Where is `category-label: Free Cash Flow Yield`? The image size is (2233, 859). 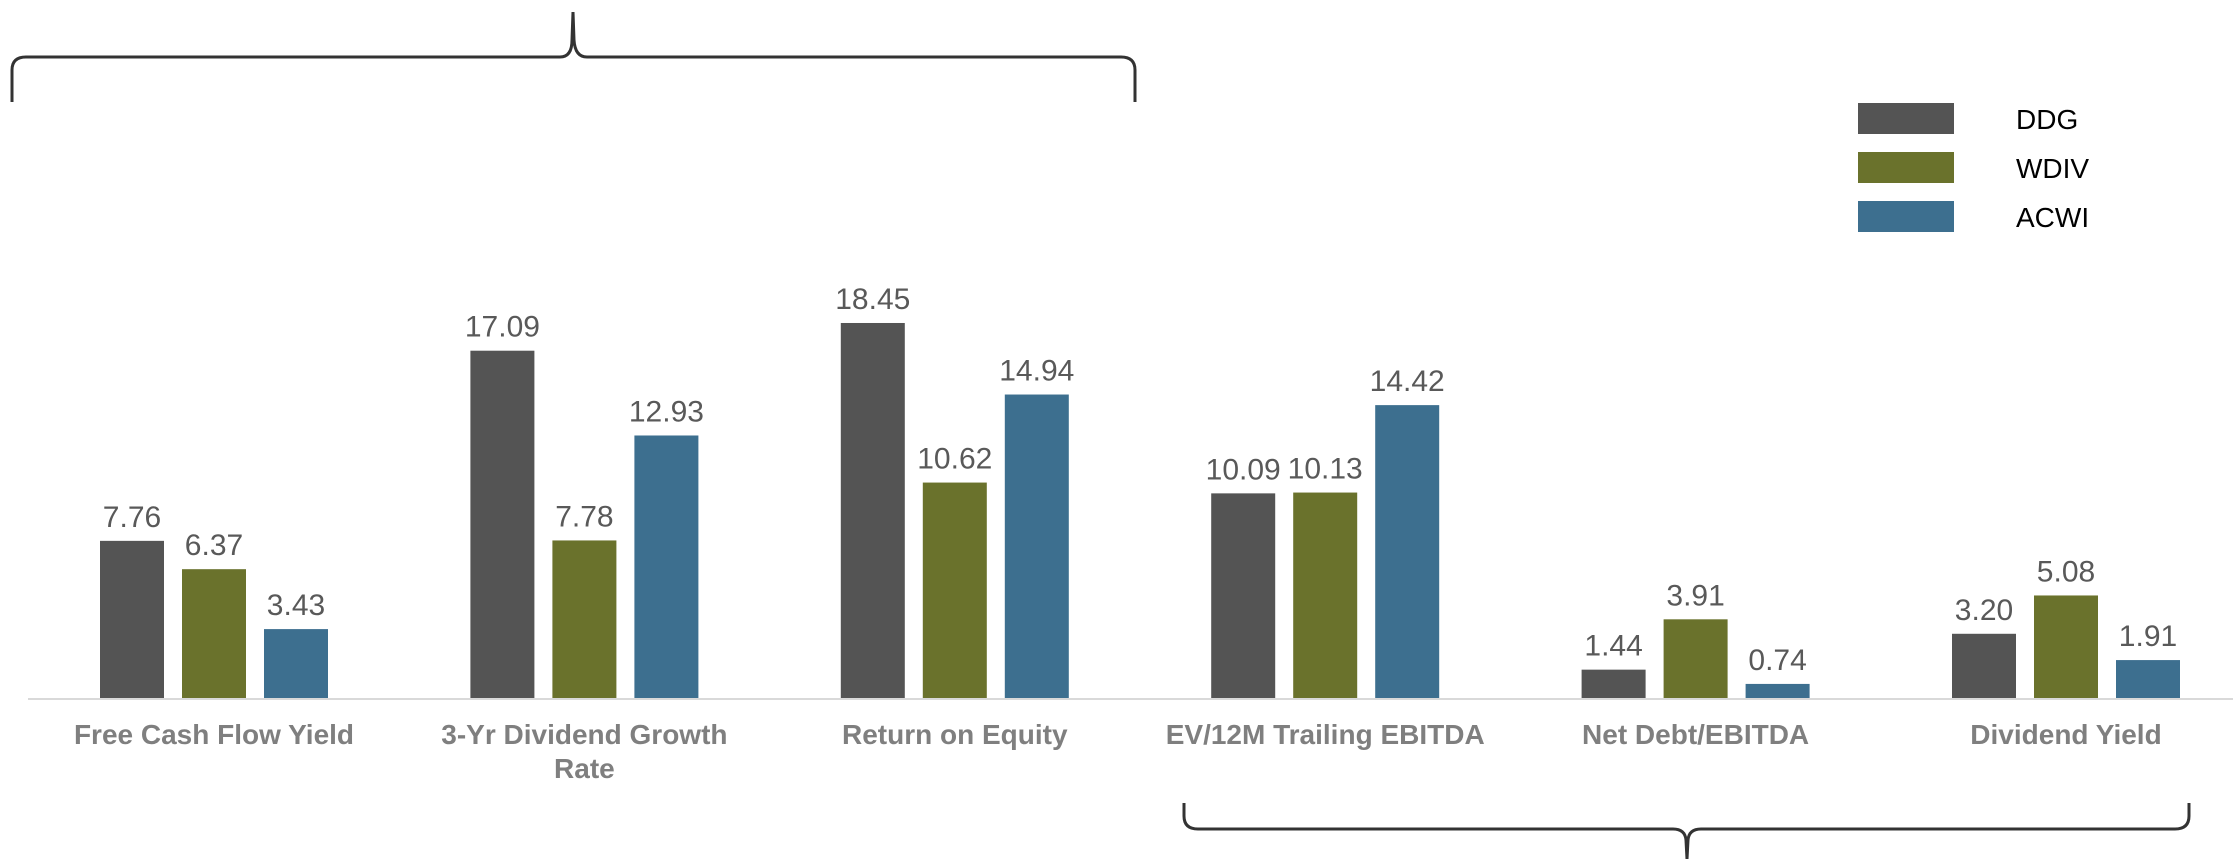 category-label: Free Cash Flow Yield is located at coordinates (214, 734).